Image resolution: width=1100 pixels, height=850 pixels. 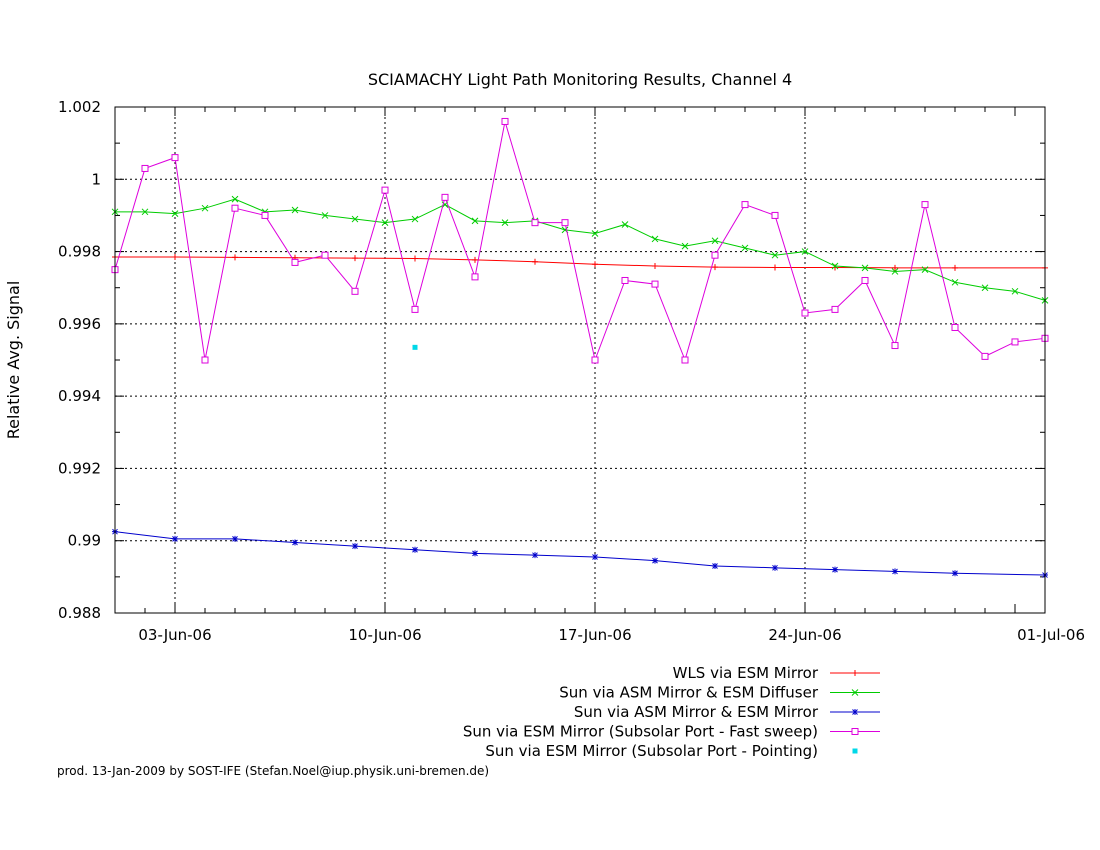 What do you see at coordinates (84, 541) in the screenshot?
I see `y-tick-label: 0.99` at bounding box center [84, 541].